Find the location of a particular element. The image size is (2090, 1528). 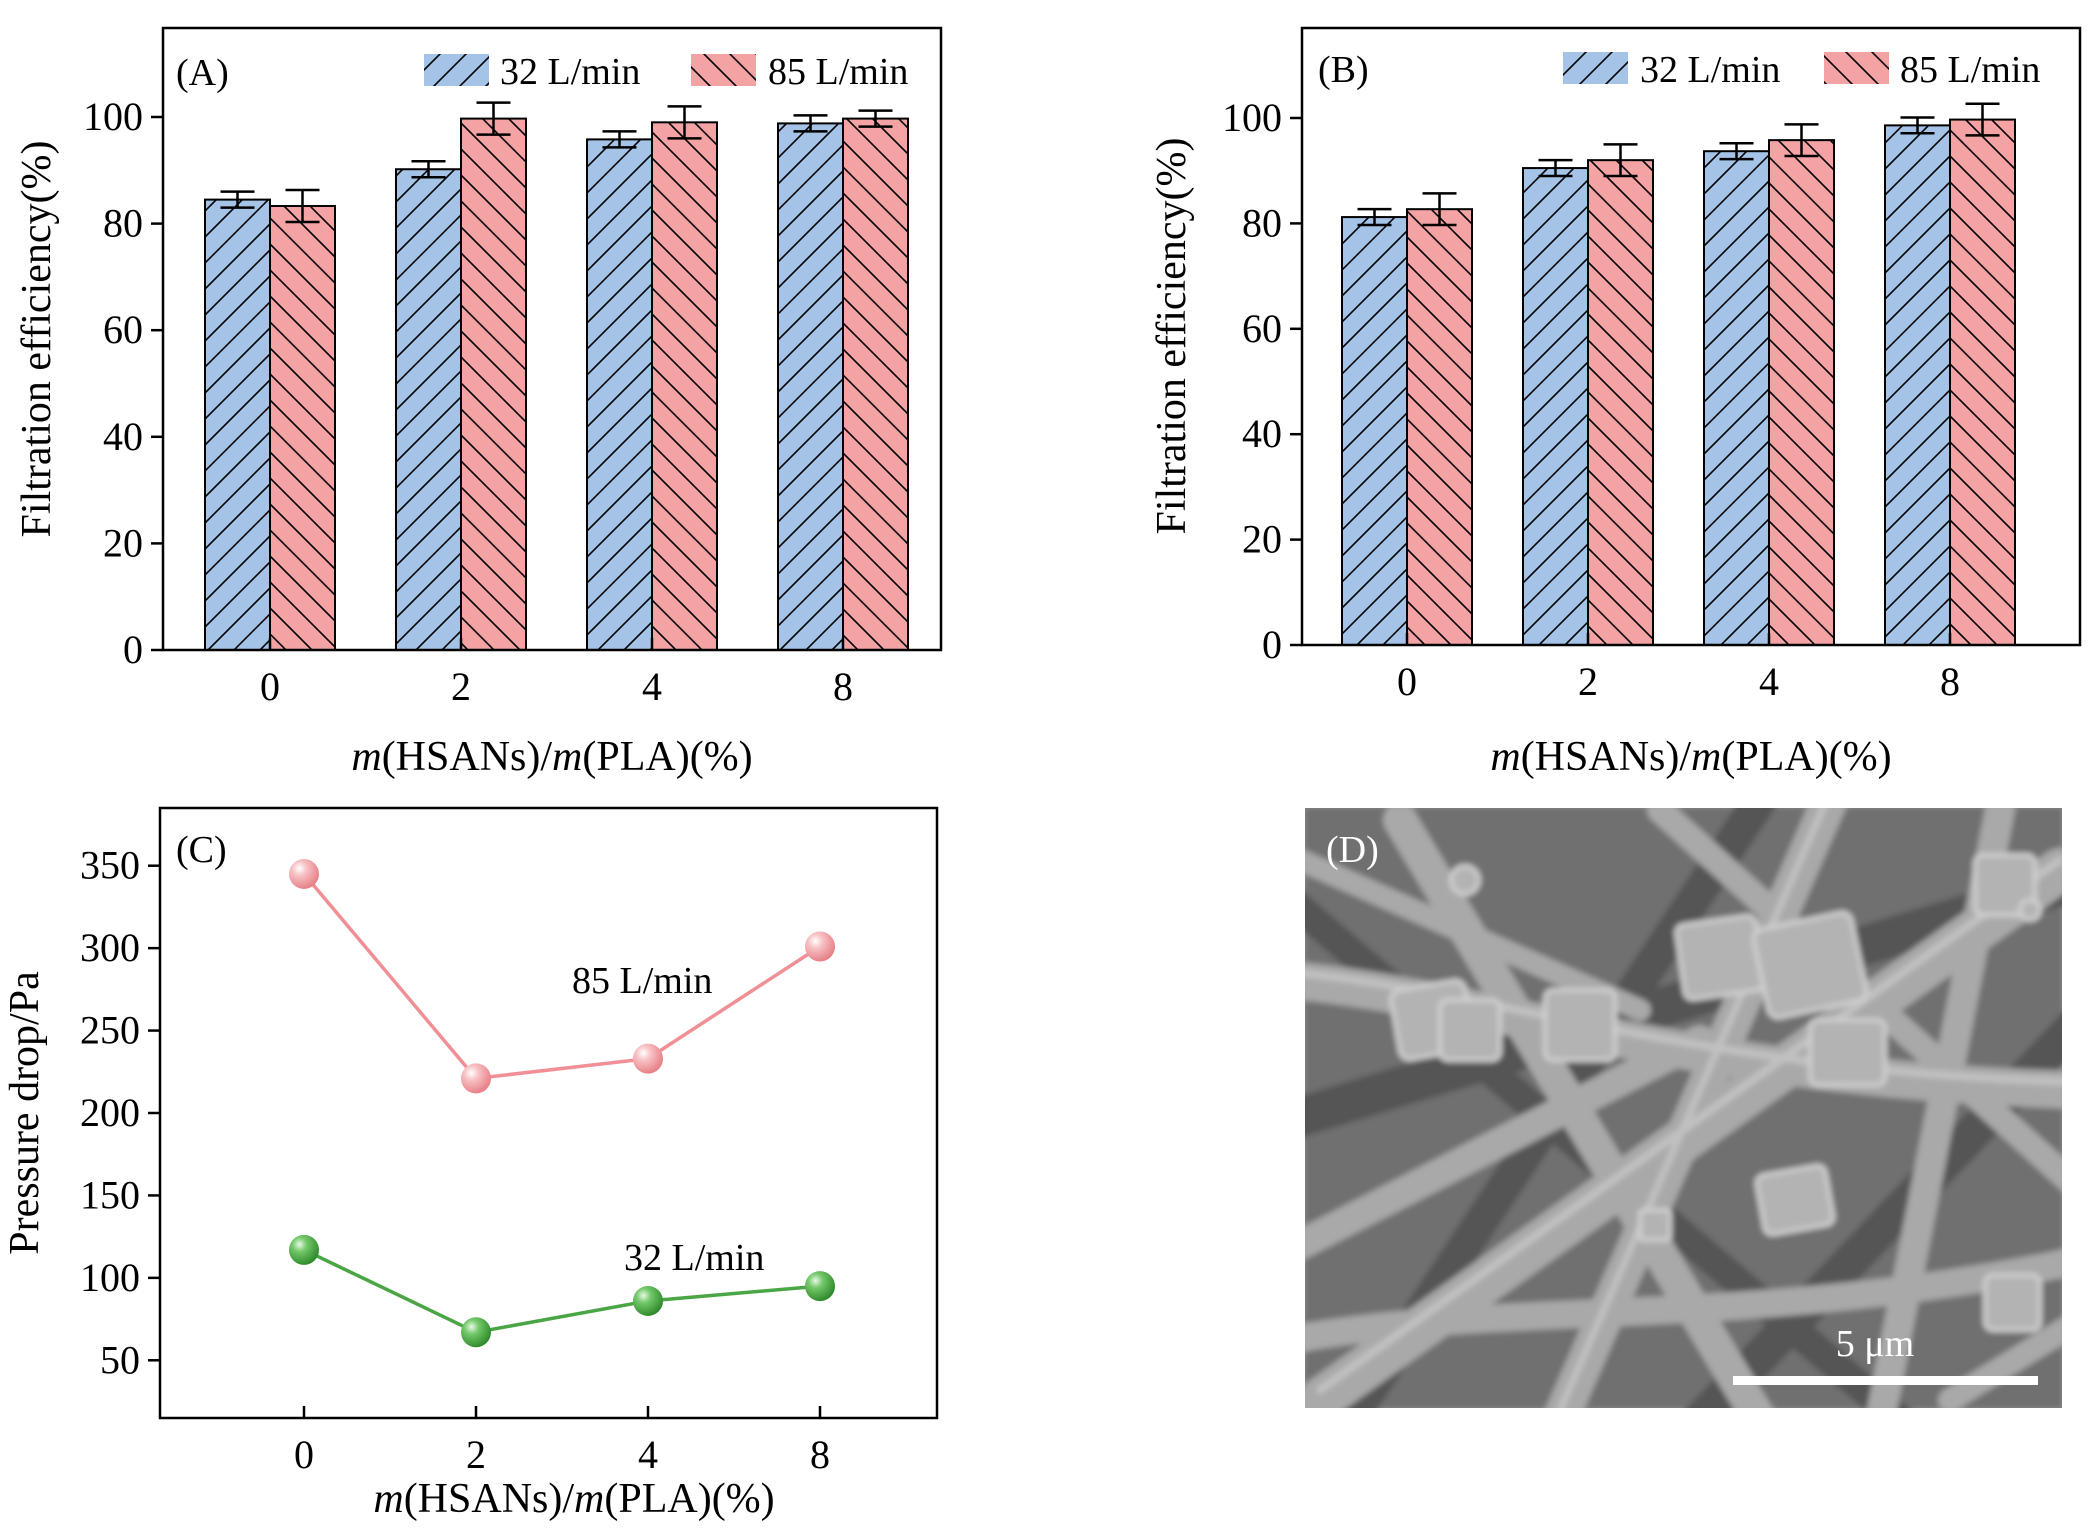

panel-b-label: (B) is located at coordinates (1343, 70).